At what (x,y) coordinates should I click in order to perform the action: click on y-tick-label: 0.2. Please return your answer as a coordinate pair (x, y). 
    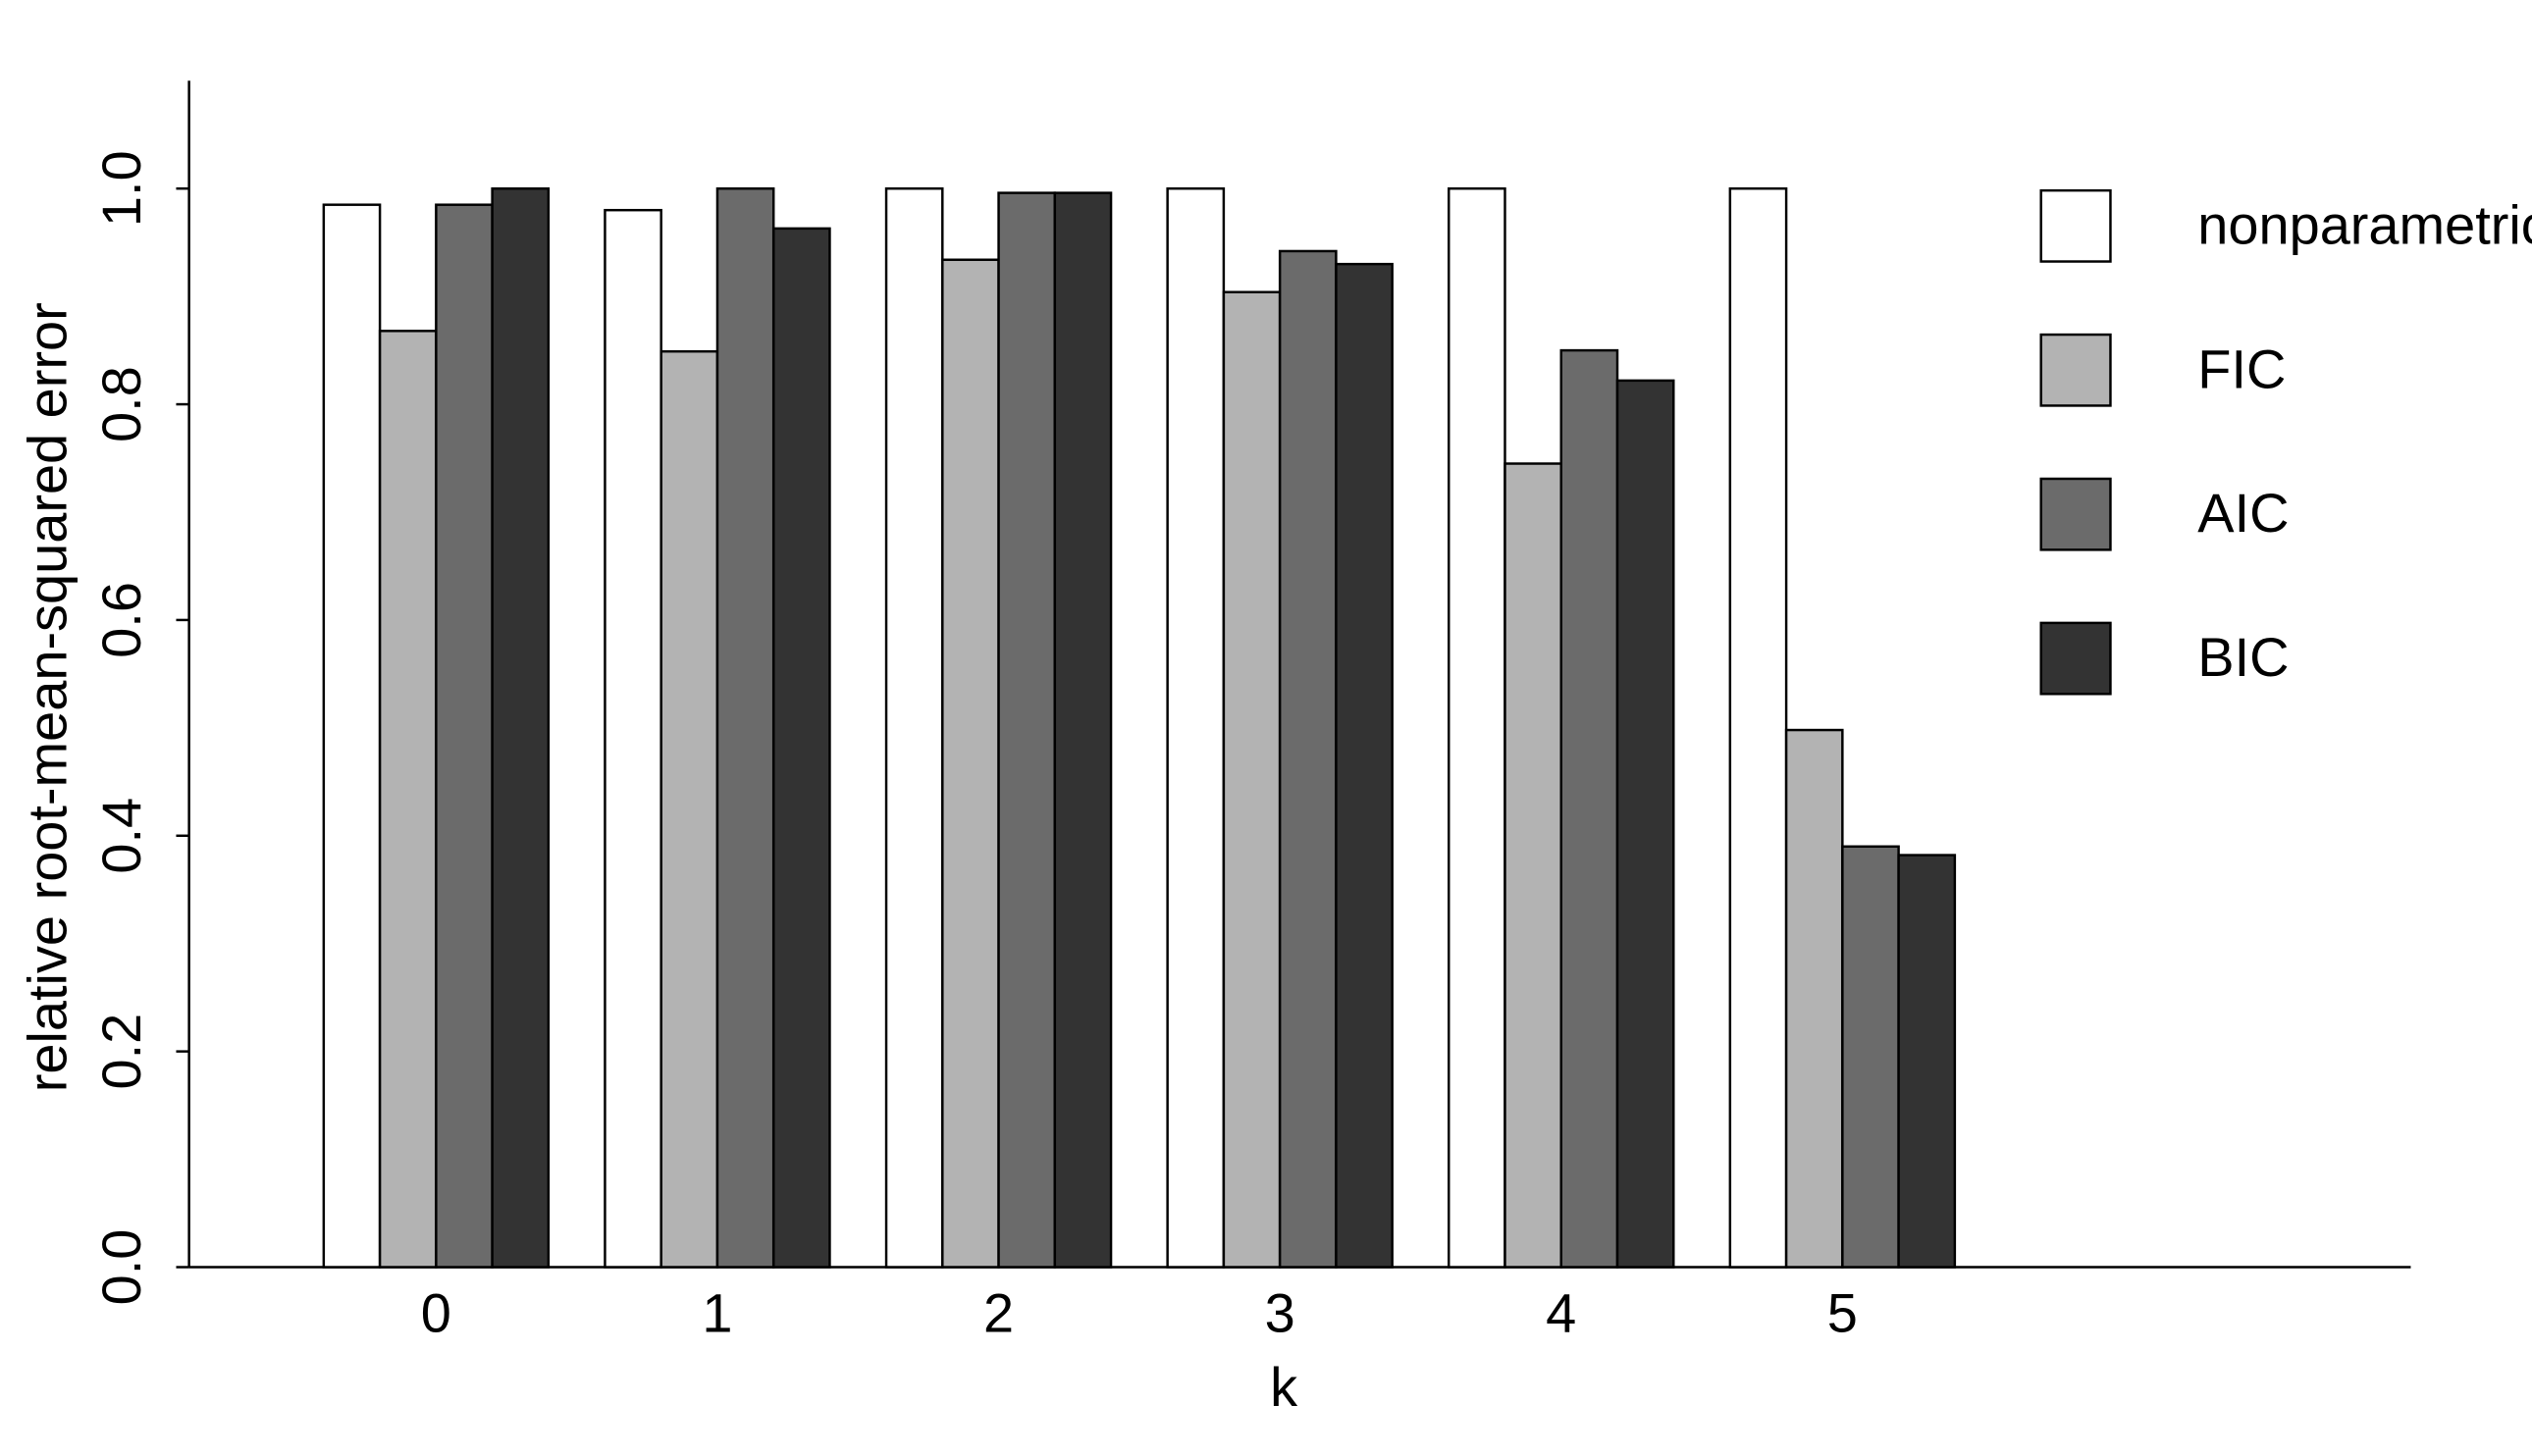
    Looking at the image, I should click on (121, 1052).